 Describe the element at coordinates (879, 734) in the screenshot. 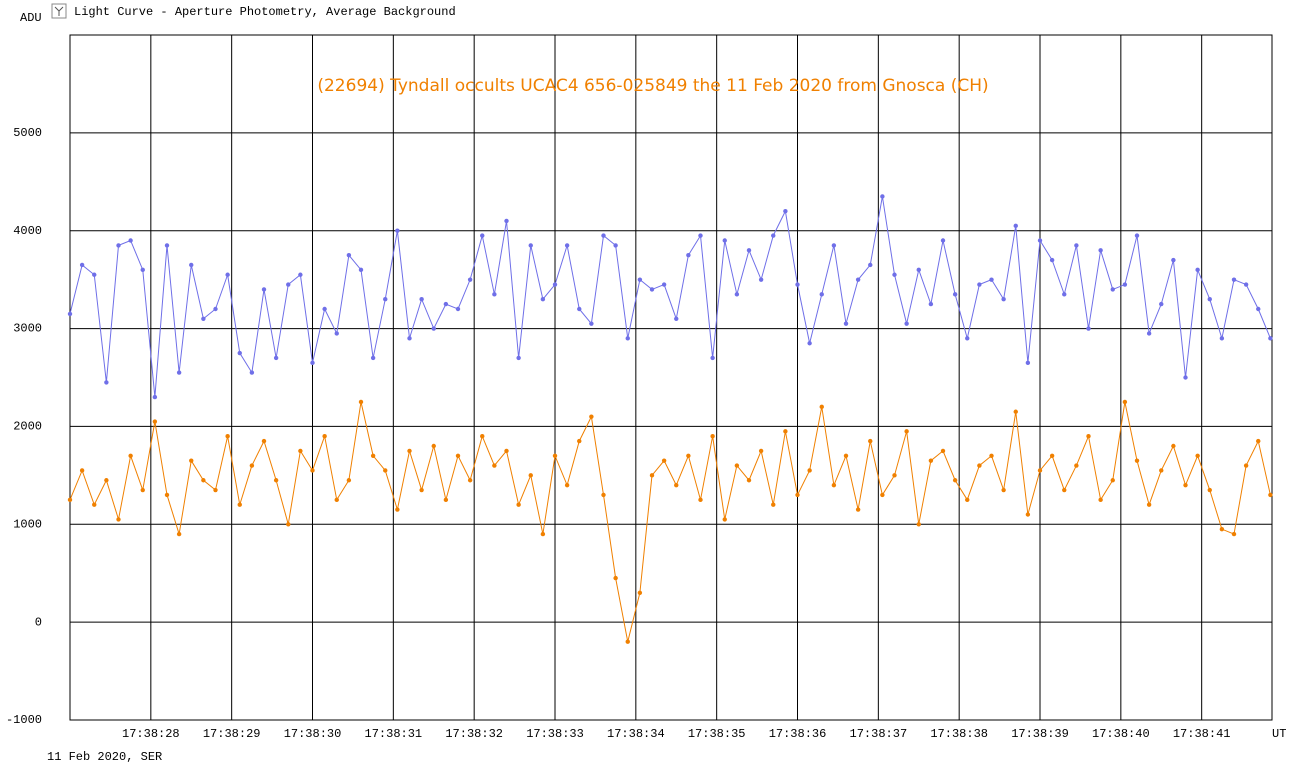

I see `x-tick-label: 17:38:37` at that location.